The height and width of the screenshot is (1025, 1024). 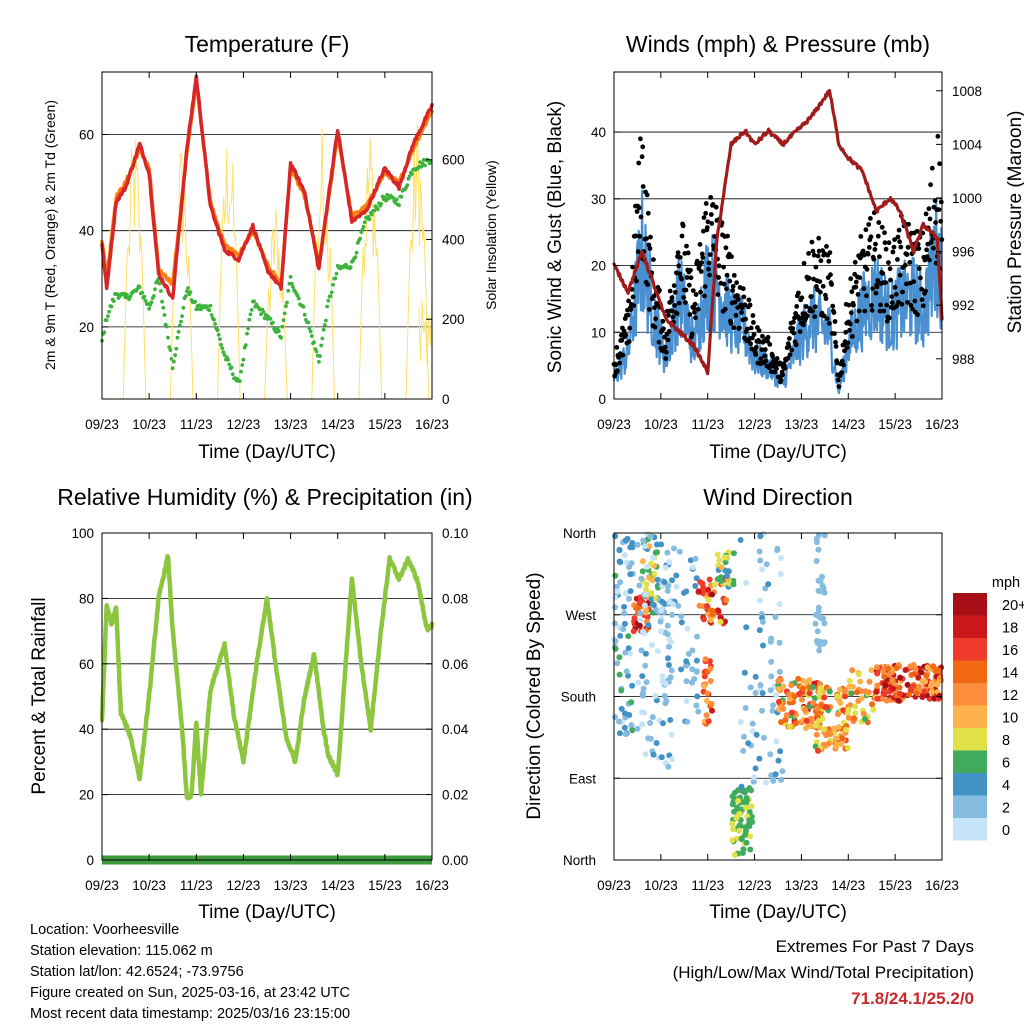 What do you see at coordinates (455, 729) in the screenshot?
I see `humidity-y2-tick-label: 0.04` at bounding box center [455, 729].